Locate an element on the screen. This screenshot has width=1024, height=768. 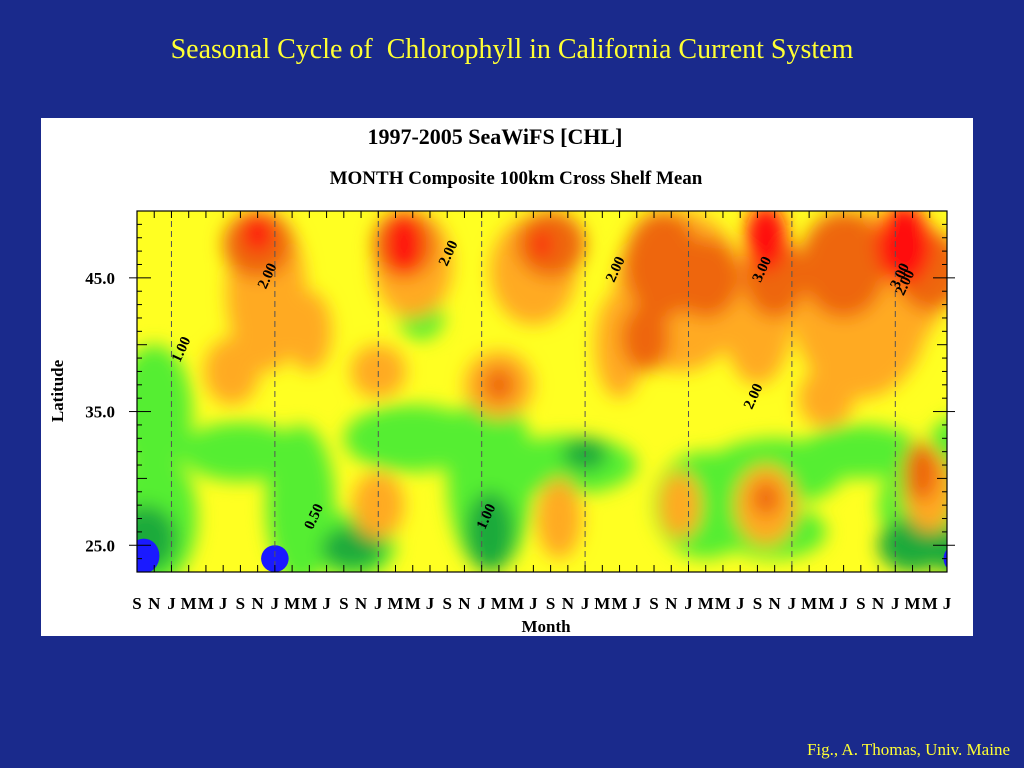
x-tick-label-27: M is located at coordinates (602, 603).